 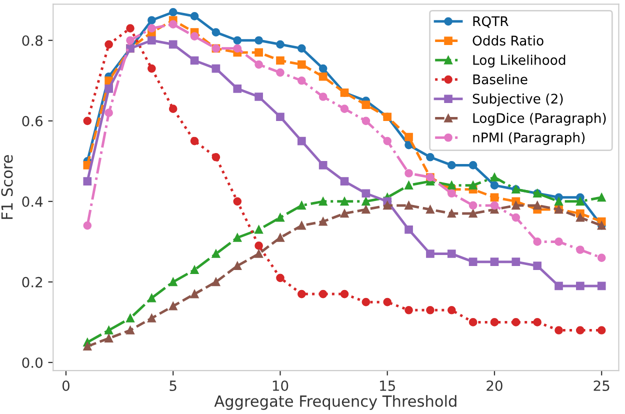 I want to click on legend-label: LogDice (Paragraph), so click(x=539, y=119).